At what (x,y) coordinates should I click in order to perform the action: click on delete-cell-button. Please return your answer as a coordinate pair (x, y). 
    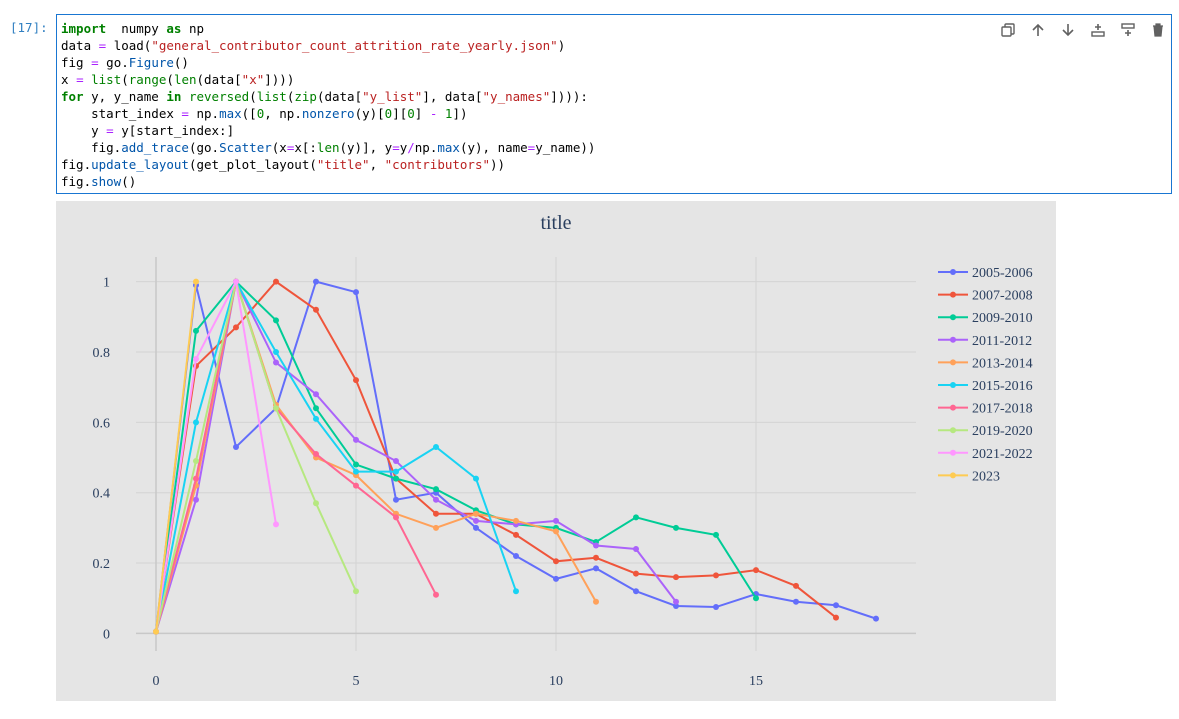
    Looking at the image, I should click on (1158, 30).